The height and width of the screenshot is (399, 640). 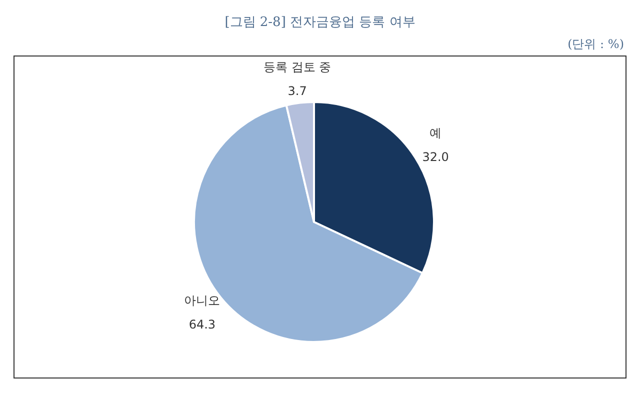 I want to click on chart-title: [그림 2-8] 전자금융업 등록 여부, so click(x=320, y=22).